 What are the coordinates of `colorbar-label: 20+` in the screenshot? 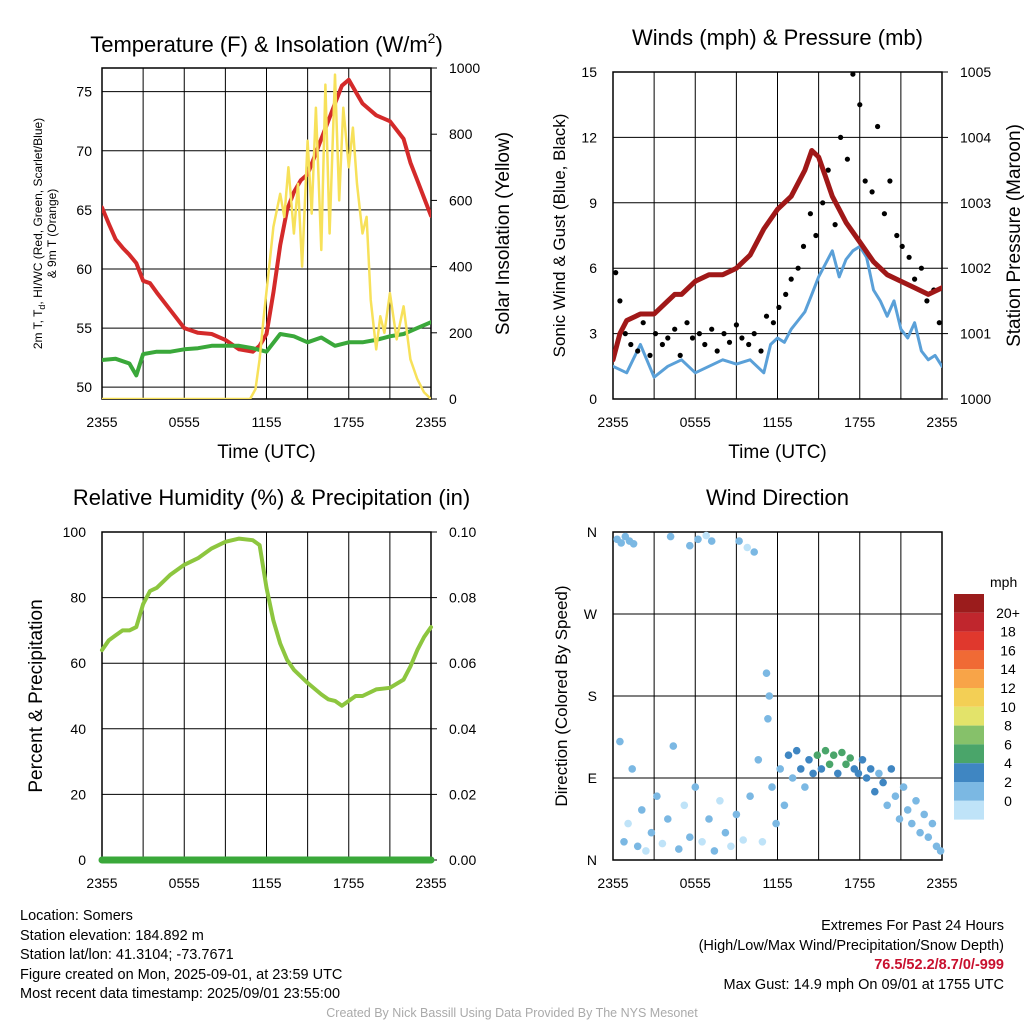 It's located at (1008, 613).